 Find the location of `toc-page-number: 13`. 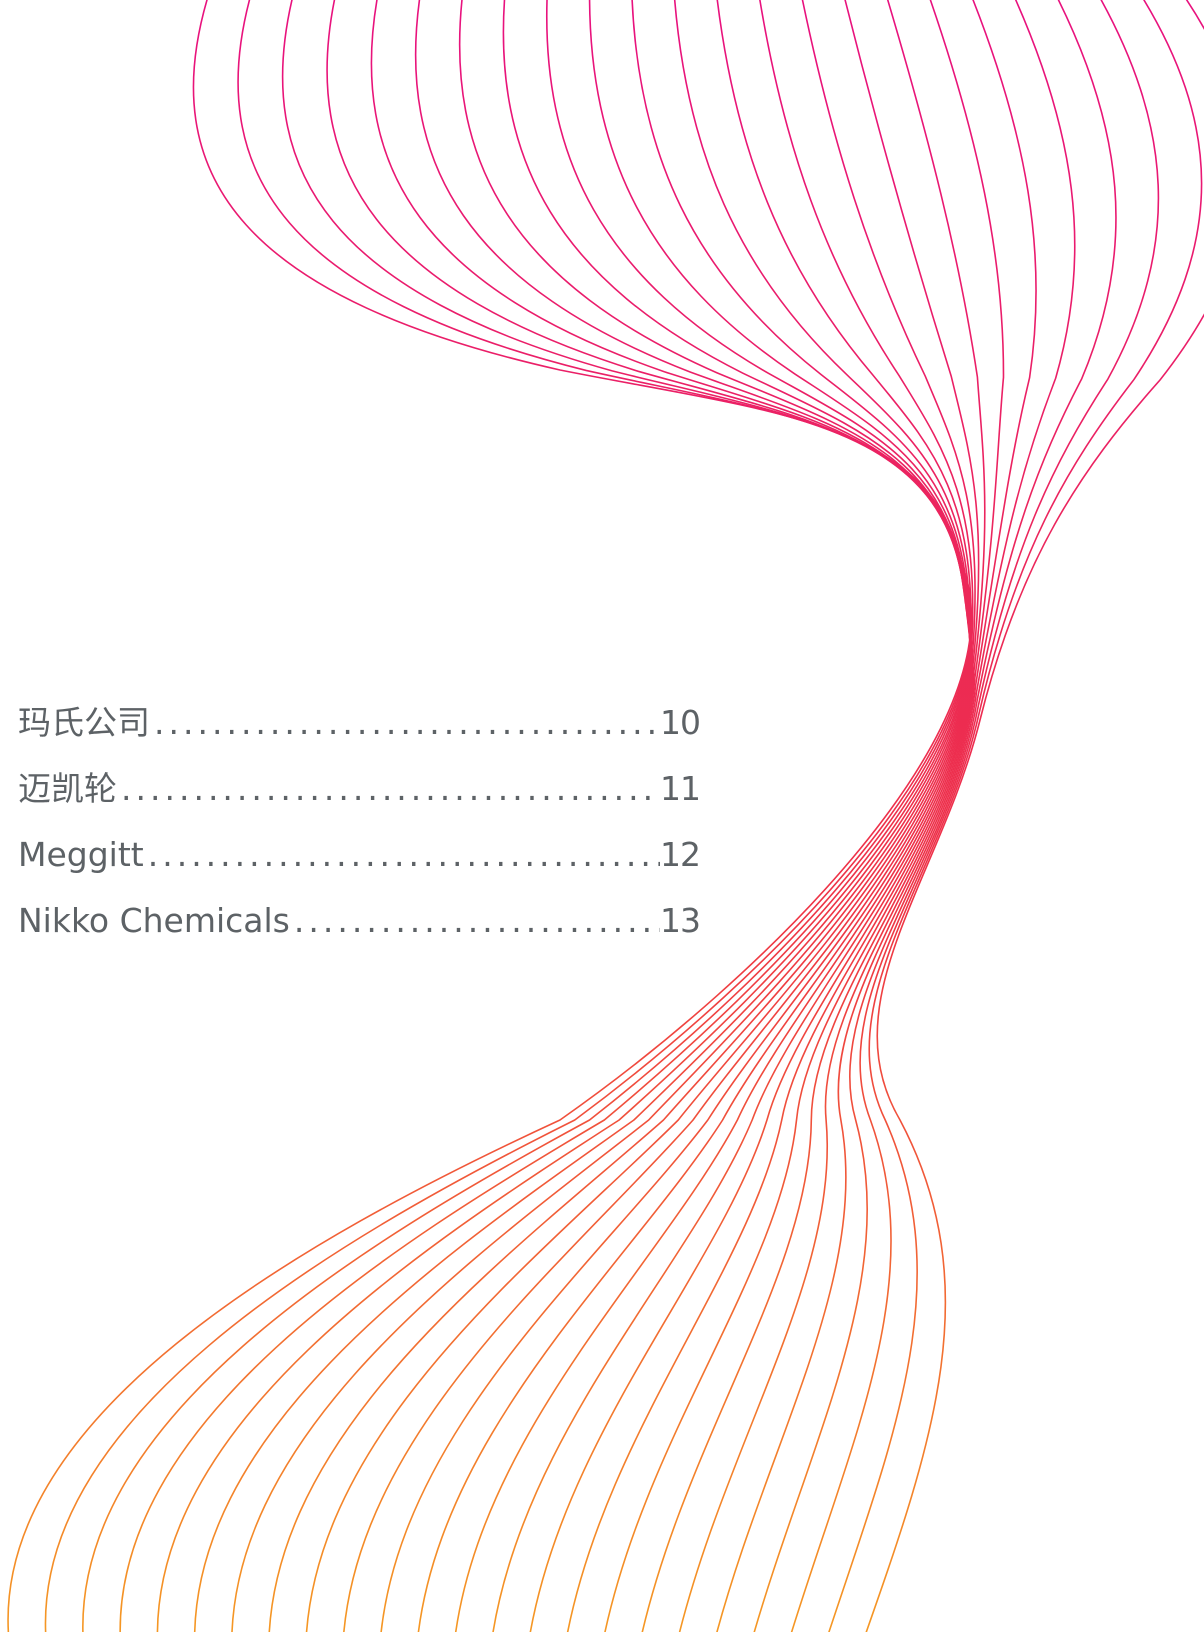

toc-page-number: 13 is located at coordinates (680, 920).